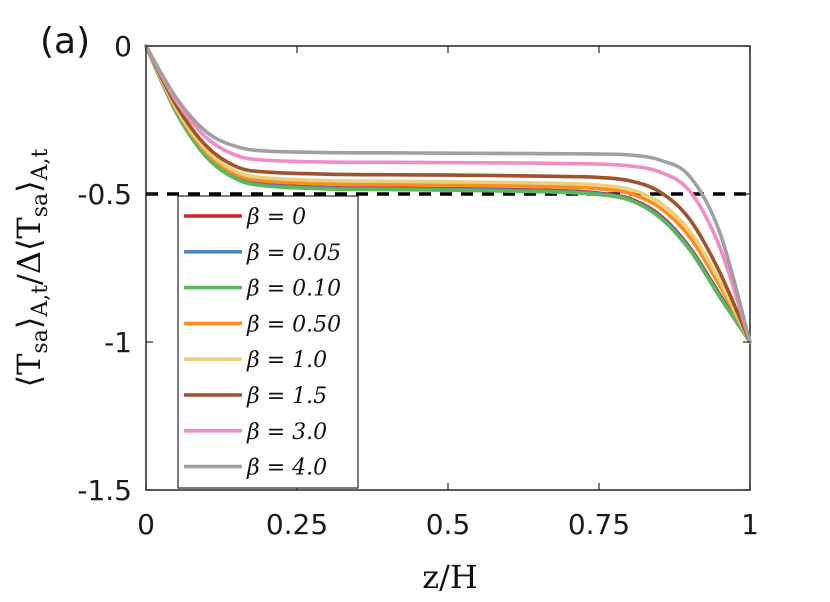 This screenshot has height=602, width=830. What do you see at coordinates (286, 396) in the screenshot?
I see `legend-label-5: β = 1.5` at bounding box center [286, 396].